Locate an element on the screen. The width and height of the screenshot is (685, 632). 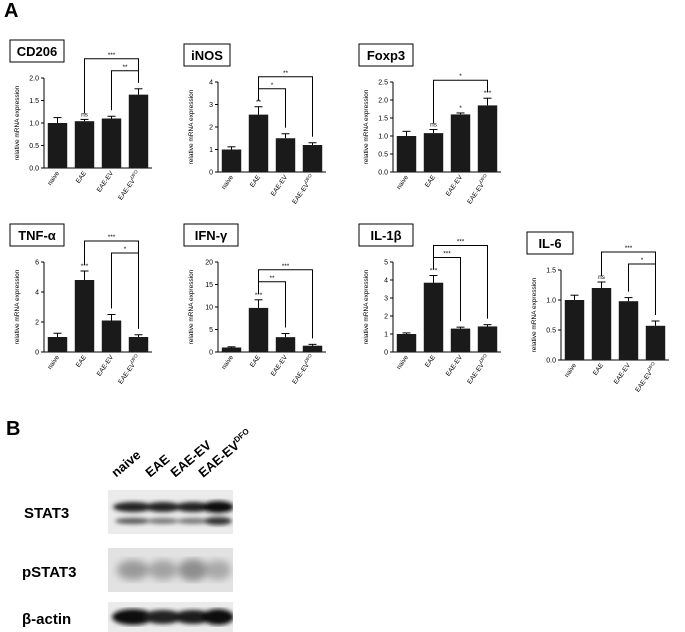
significance-mark: ** is located at coordinates (259, 102).